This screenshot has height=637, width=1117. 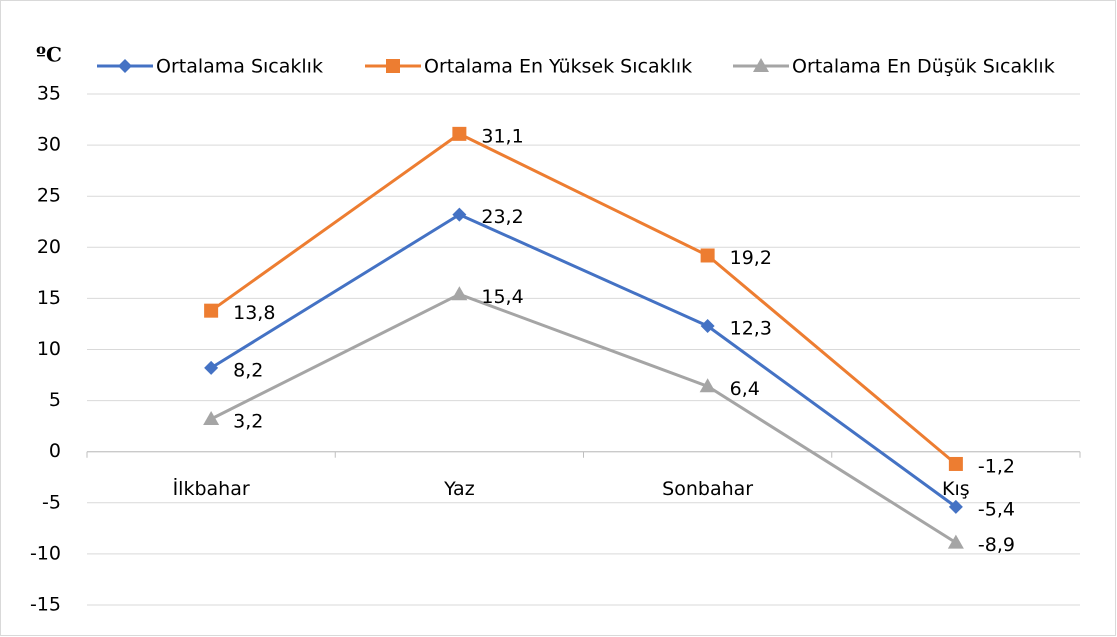 I want to click on data-label: 19,2, so click(x=751, y=258).